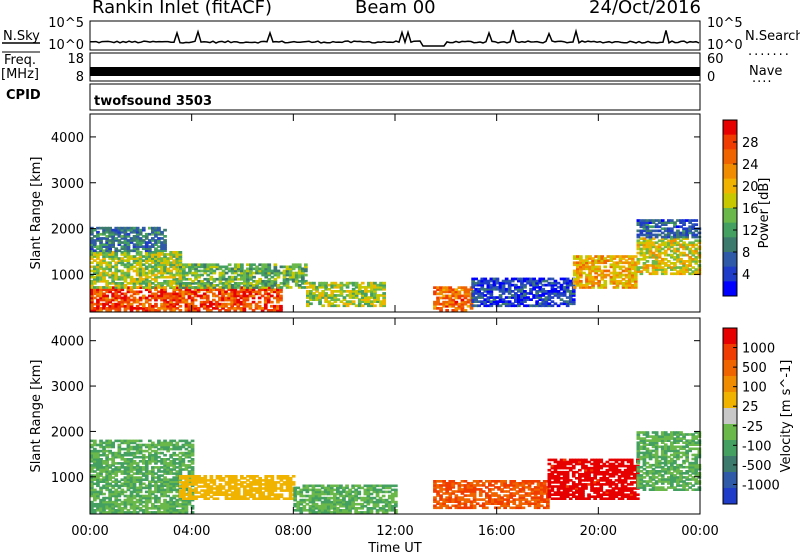 This screenshot has height=554, width=800. I want to click on nave-legend-line: ····, so click(762, 82).